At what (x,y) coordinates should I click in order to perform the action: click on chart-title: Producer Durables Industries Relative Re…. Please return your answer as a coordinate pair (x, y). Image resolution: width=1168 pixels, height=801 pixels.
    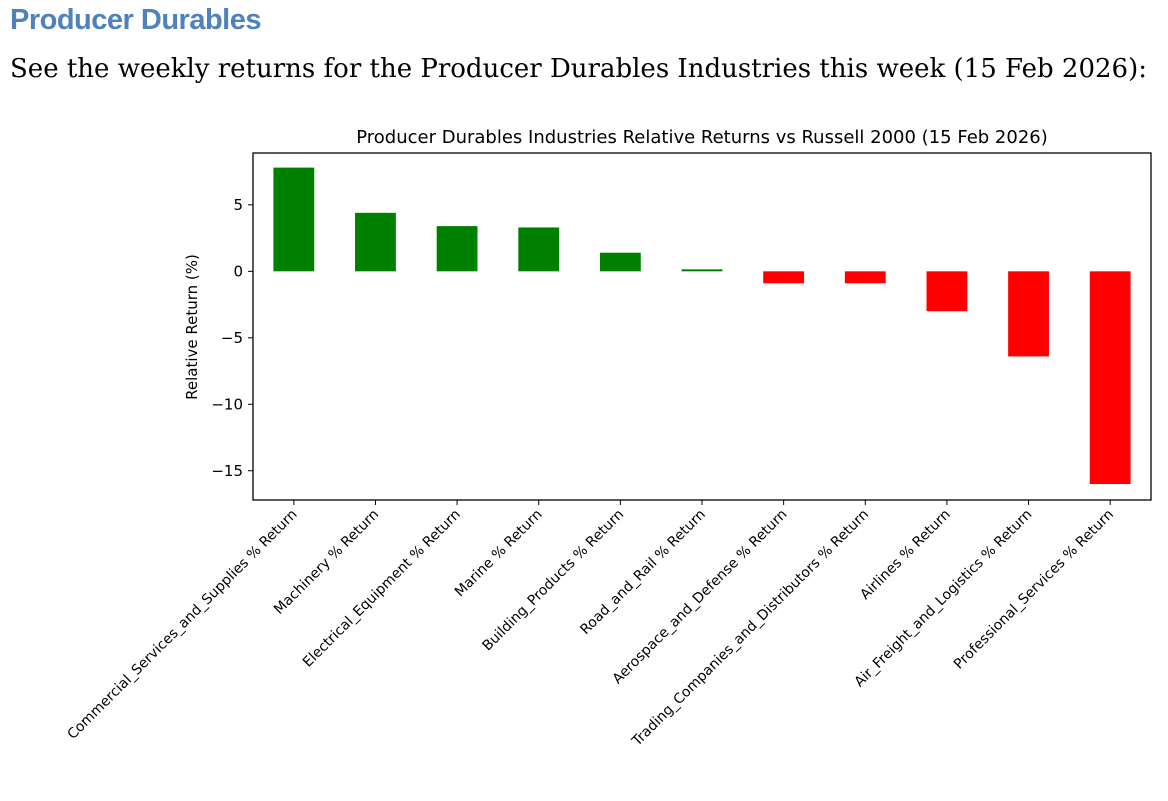
    Looking at the image, I should click on (702, 137).